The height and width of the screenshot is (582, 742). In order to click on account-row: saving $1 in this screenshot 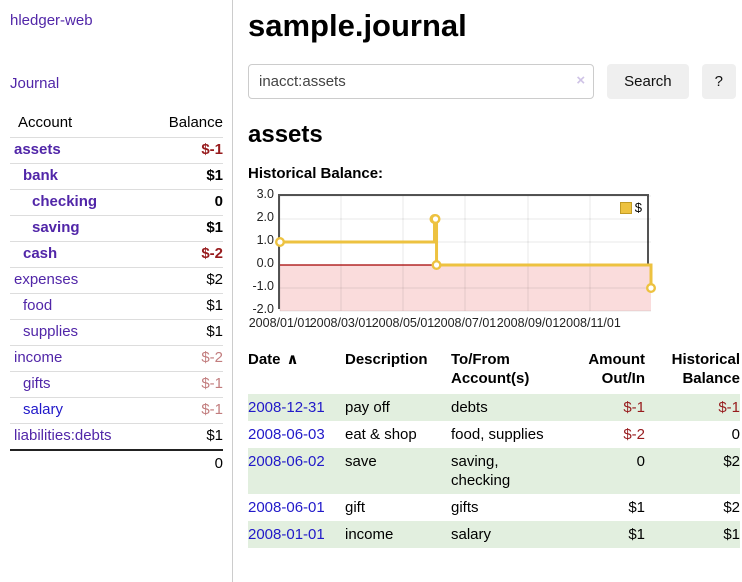, I will do `click(116, 228)`.